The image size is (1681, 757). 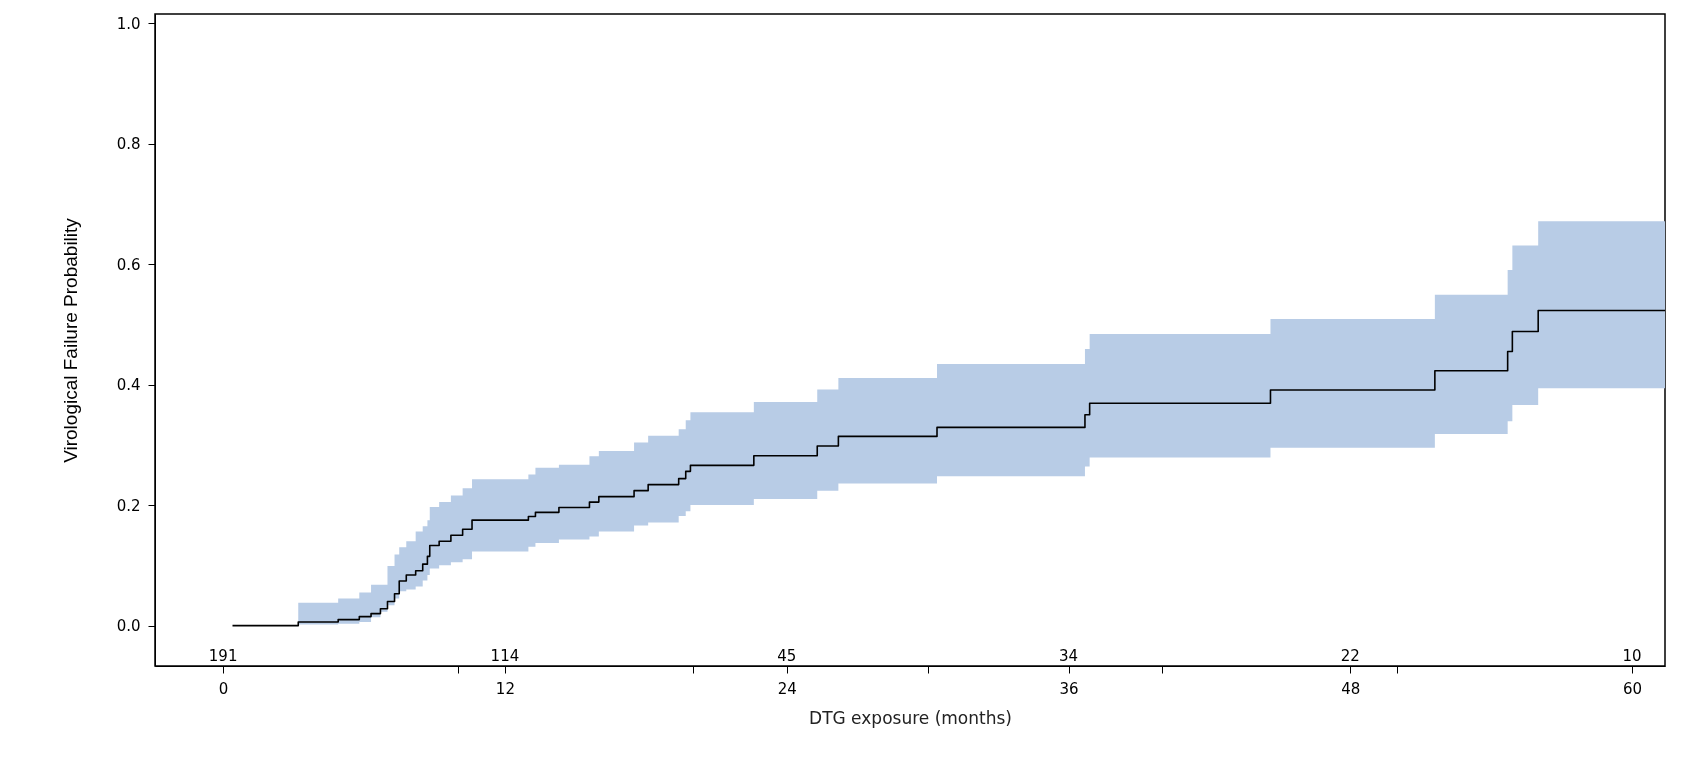 What do you see at coordinates (505, 656) in the screenshot?
I see `annotation: 114` at bounding box center [505, 656].